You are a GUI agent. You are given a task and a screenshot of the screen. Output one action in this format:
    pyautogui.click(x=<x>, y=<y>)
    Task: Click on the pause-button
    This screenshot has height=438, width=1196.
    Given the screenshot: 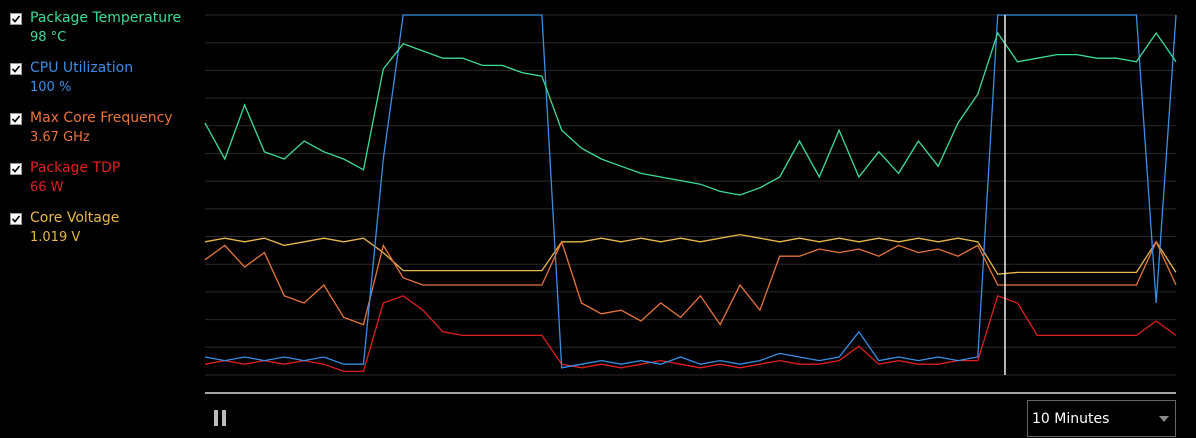 What is the action you would take?
    pyautogui.click(x=221, y=418)
    